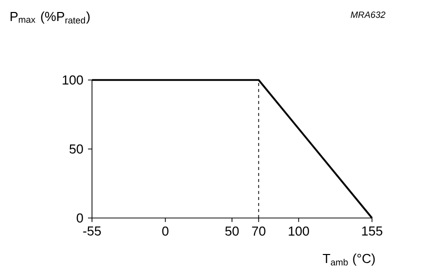 The image size is (434, 279). Describe the element at coordinates (165, 231) in the screenshot. I see `x-tick-label: 0` at that location.